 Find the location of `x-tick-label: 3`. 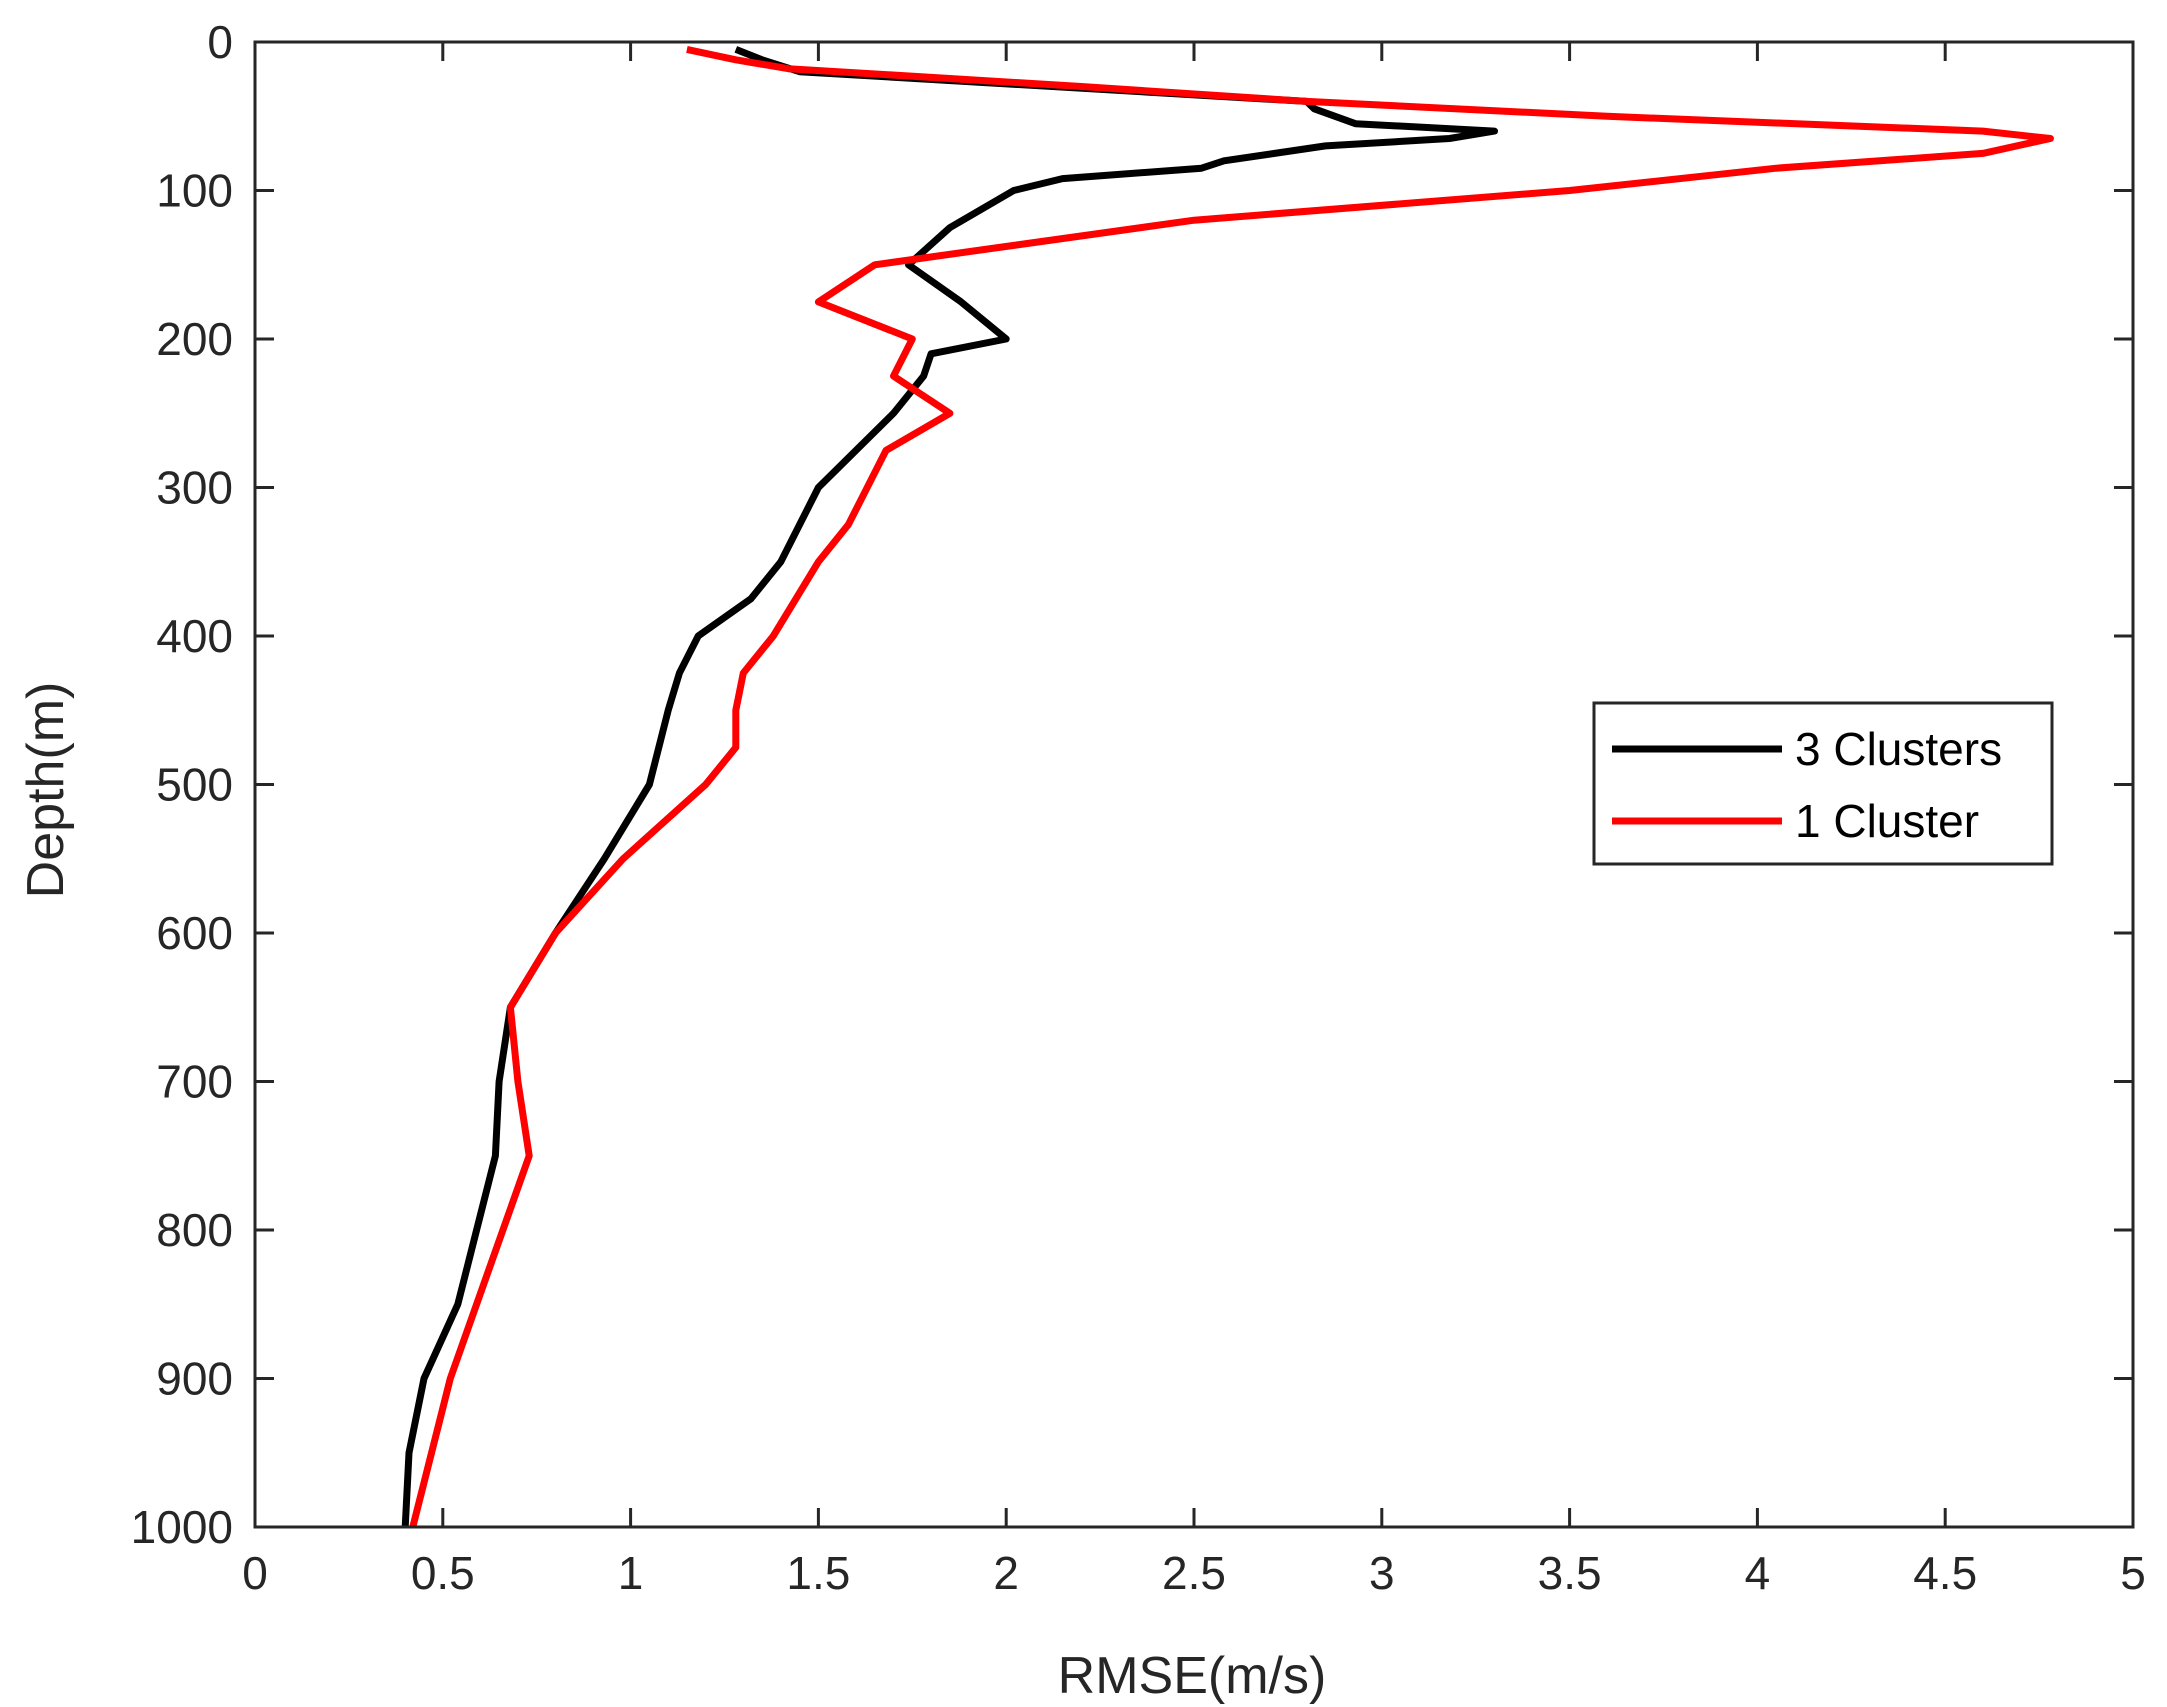

x-tick-label: 3 is located at coordinates (1382, 1573).